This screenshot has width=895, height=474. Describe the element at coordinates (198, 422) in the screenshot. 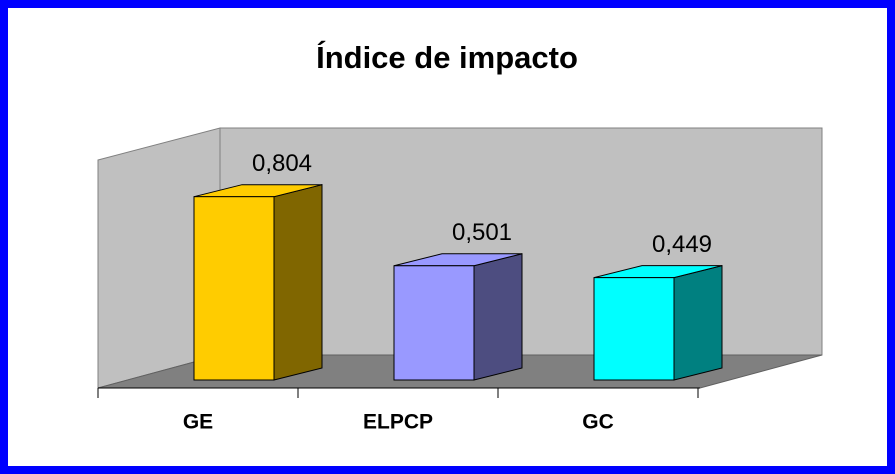

I see `x-tick-label: GE` at that location.